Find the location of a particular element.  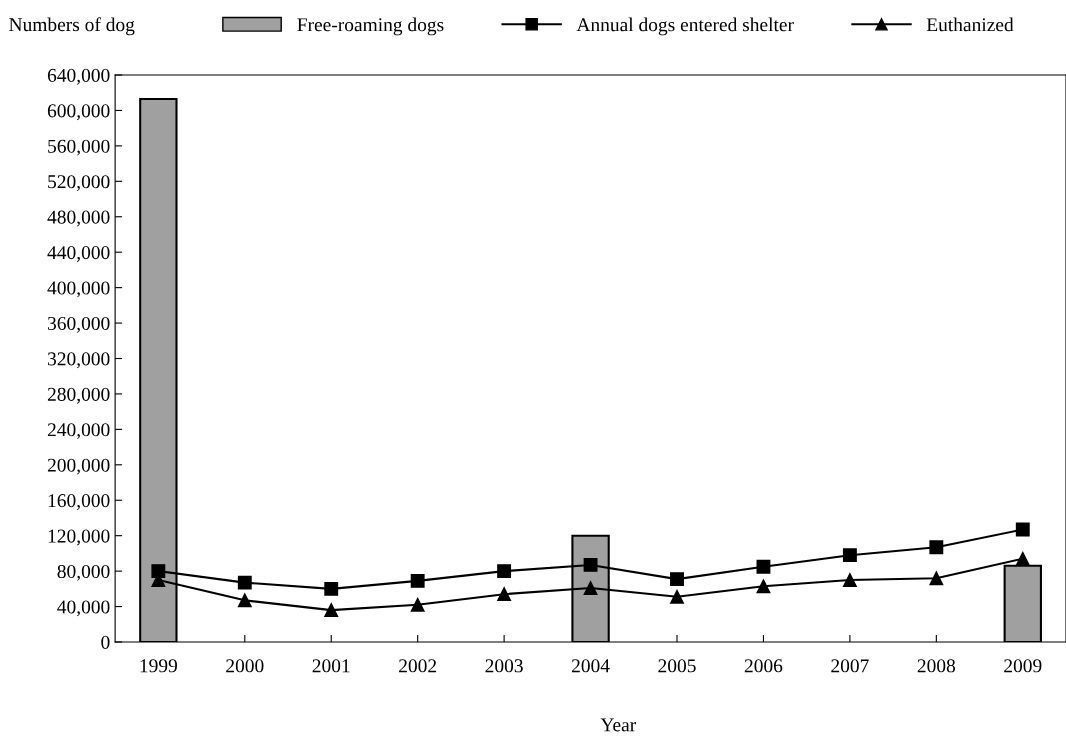

y-tick-label: 440,000 is located at coordinates (78, 254).